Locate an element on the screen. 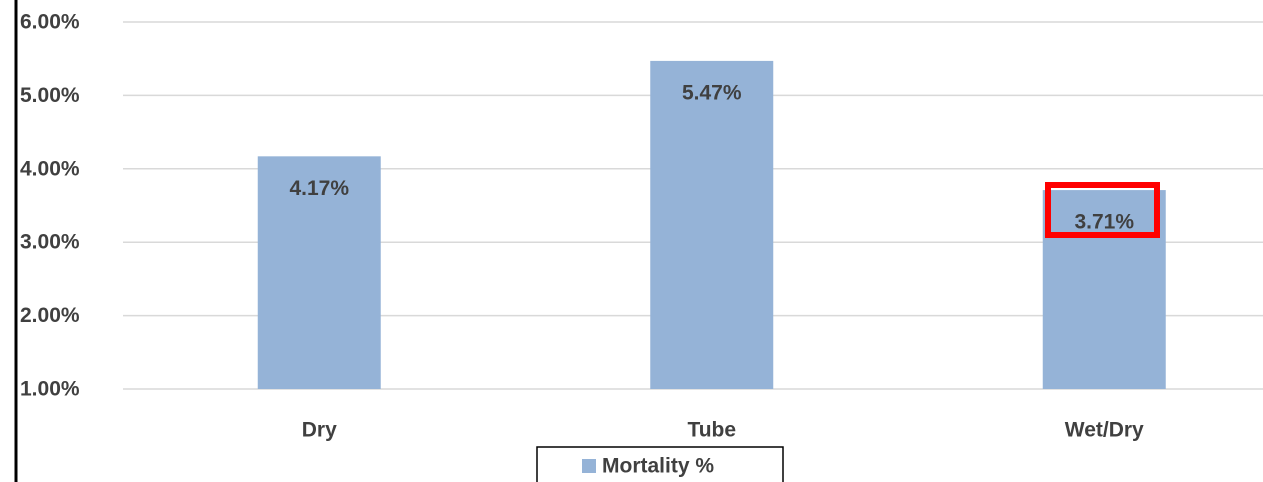 The image size is (1263, 482). y-tick-label: 6.00% is located at coordinates (50, 22).